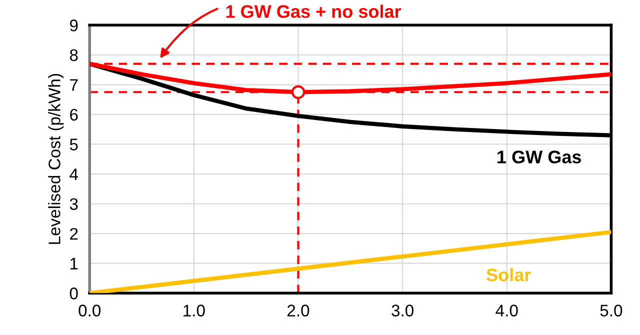 The height and width of the screenshot is (335, 640). Describe the element at coordinates (74, 204) in the screenshot. I see `y-tick-label: 3` at that location.